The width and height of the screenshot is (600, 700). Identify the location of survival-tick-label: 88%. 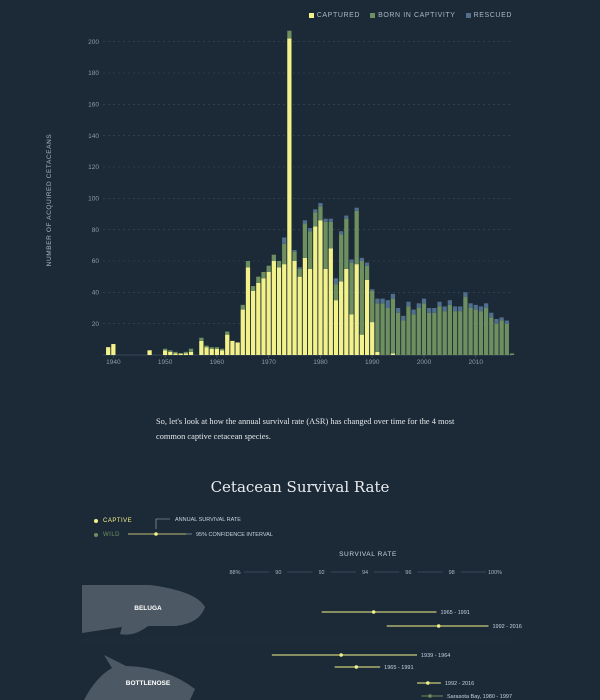
(234, 573).